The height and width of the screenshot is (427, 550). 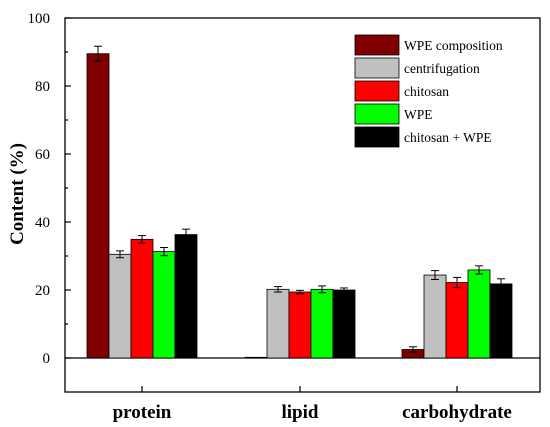 What do you see at coordinates (17, 194) in the screenshot?
I see `y-axis-label: Content (%)` at bounding box center [17, 194].